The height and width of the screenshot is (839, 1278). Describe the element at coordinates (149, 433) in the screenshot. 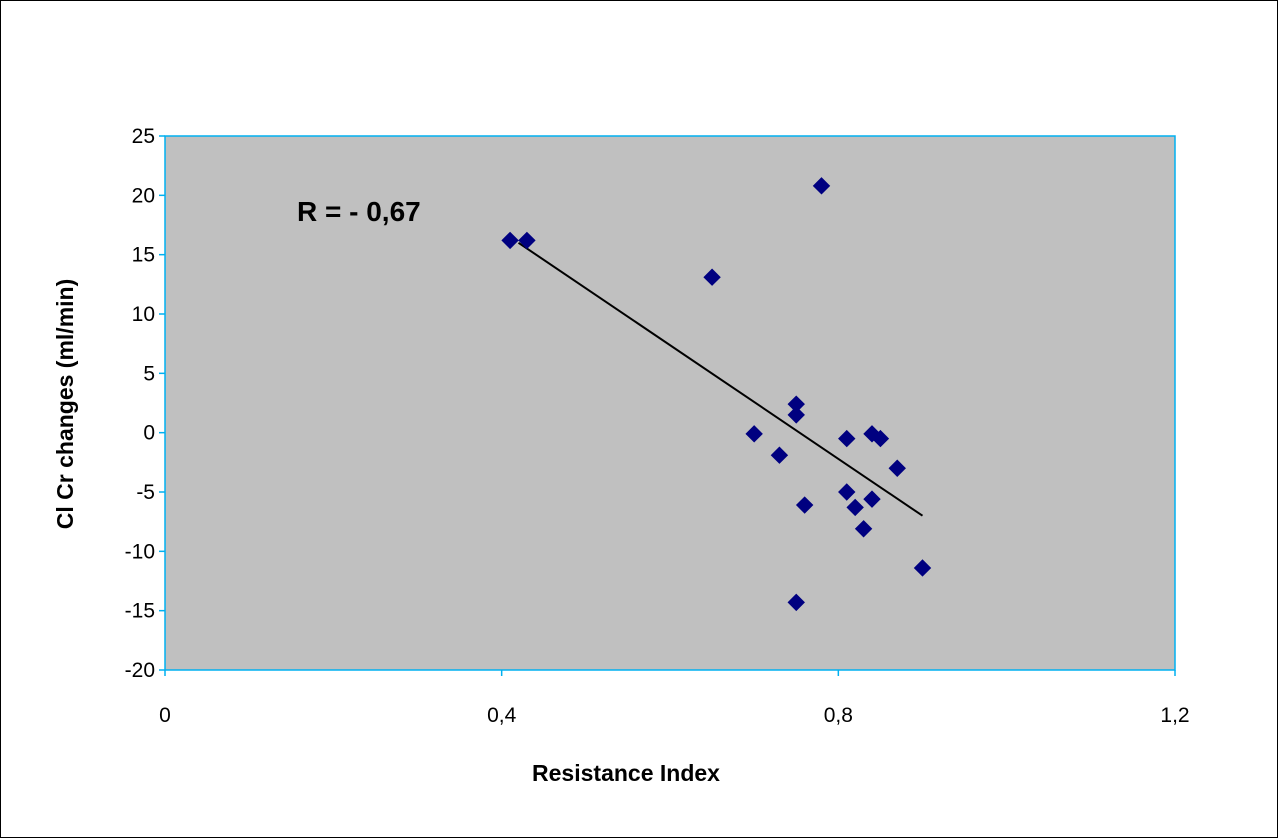

I see `y-tick-label: 0` at that location.